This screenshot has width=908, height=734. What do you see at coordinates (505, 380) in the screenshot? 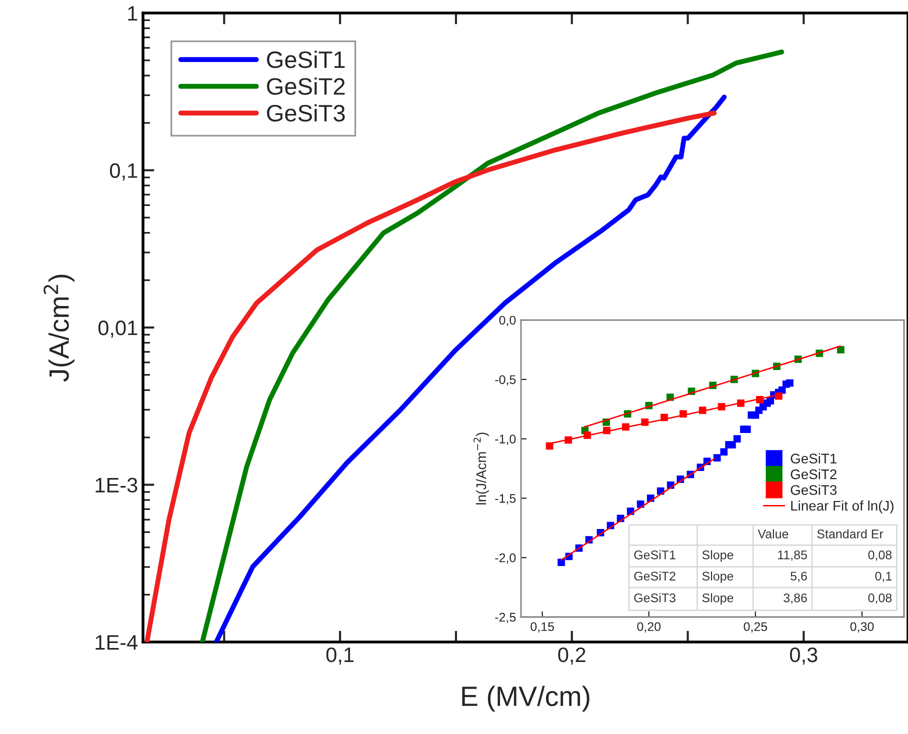
I see `y-tick-label: -0,5` at bounding box center [505, 380].